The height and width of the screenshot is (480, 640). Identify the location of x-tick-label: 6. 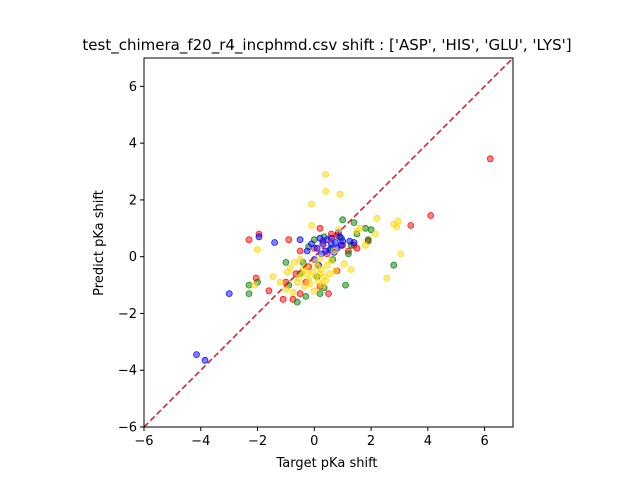
(484, 441).